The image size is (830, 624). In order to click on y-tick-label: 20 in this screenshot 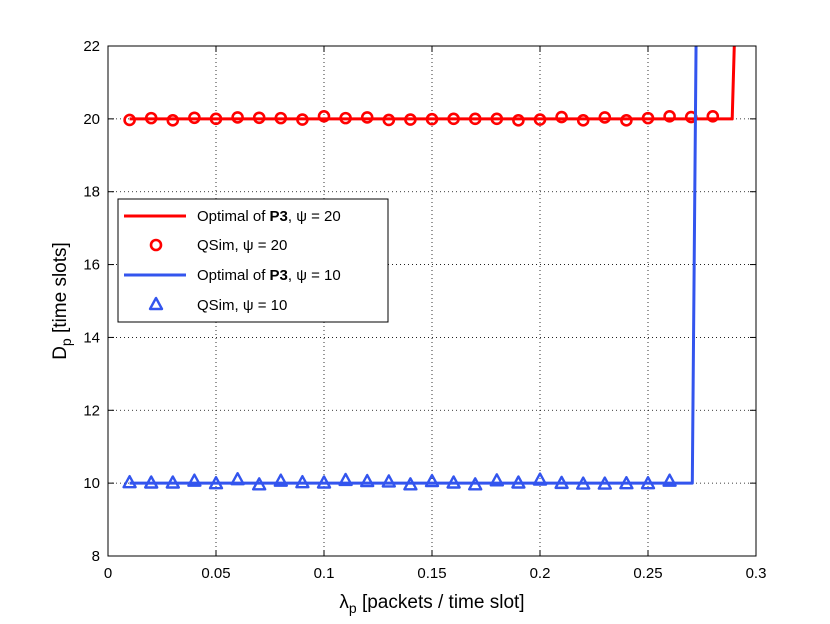, I will do `click(91, 119)`.